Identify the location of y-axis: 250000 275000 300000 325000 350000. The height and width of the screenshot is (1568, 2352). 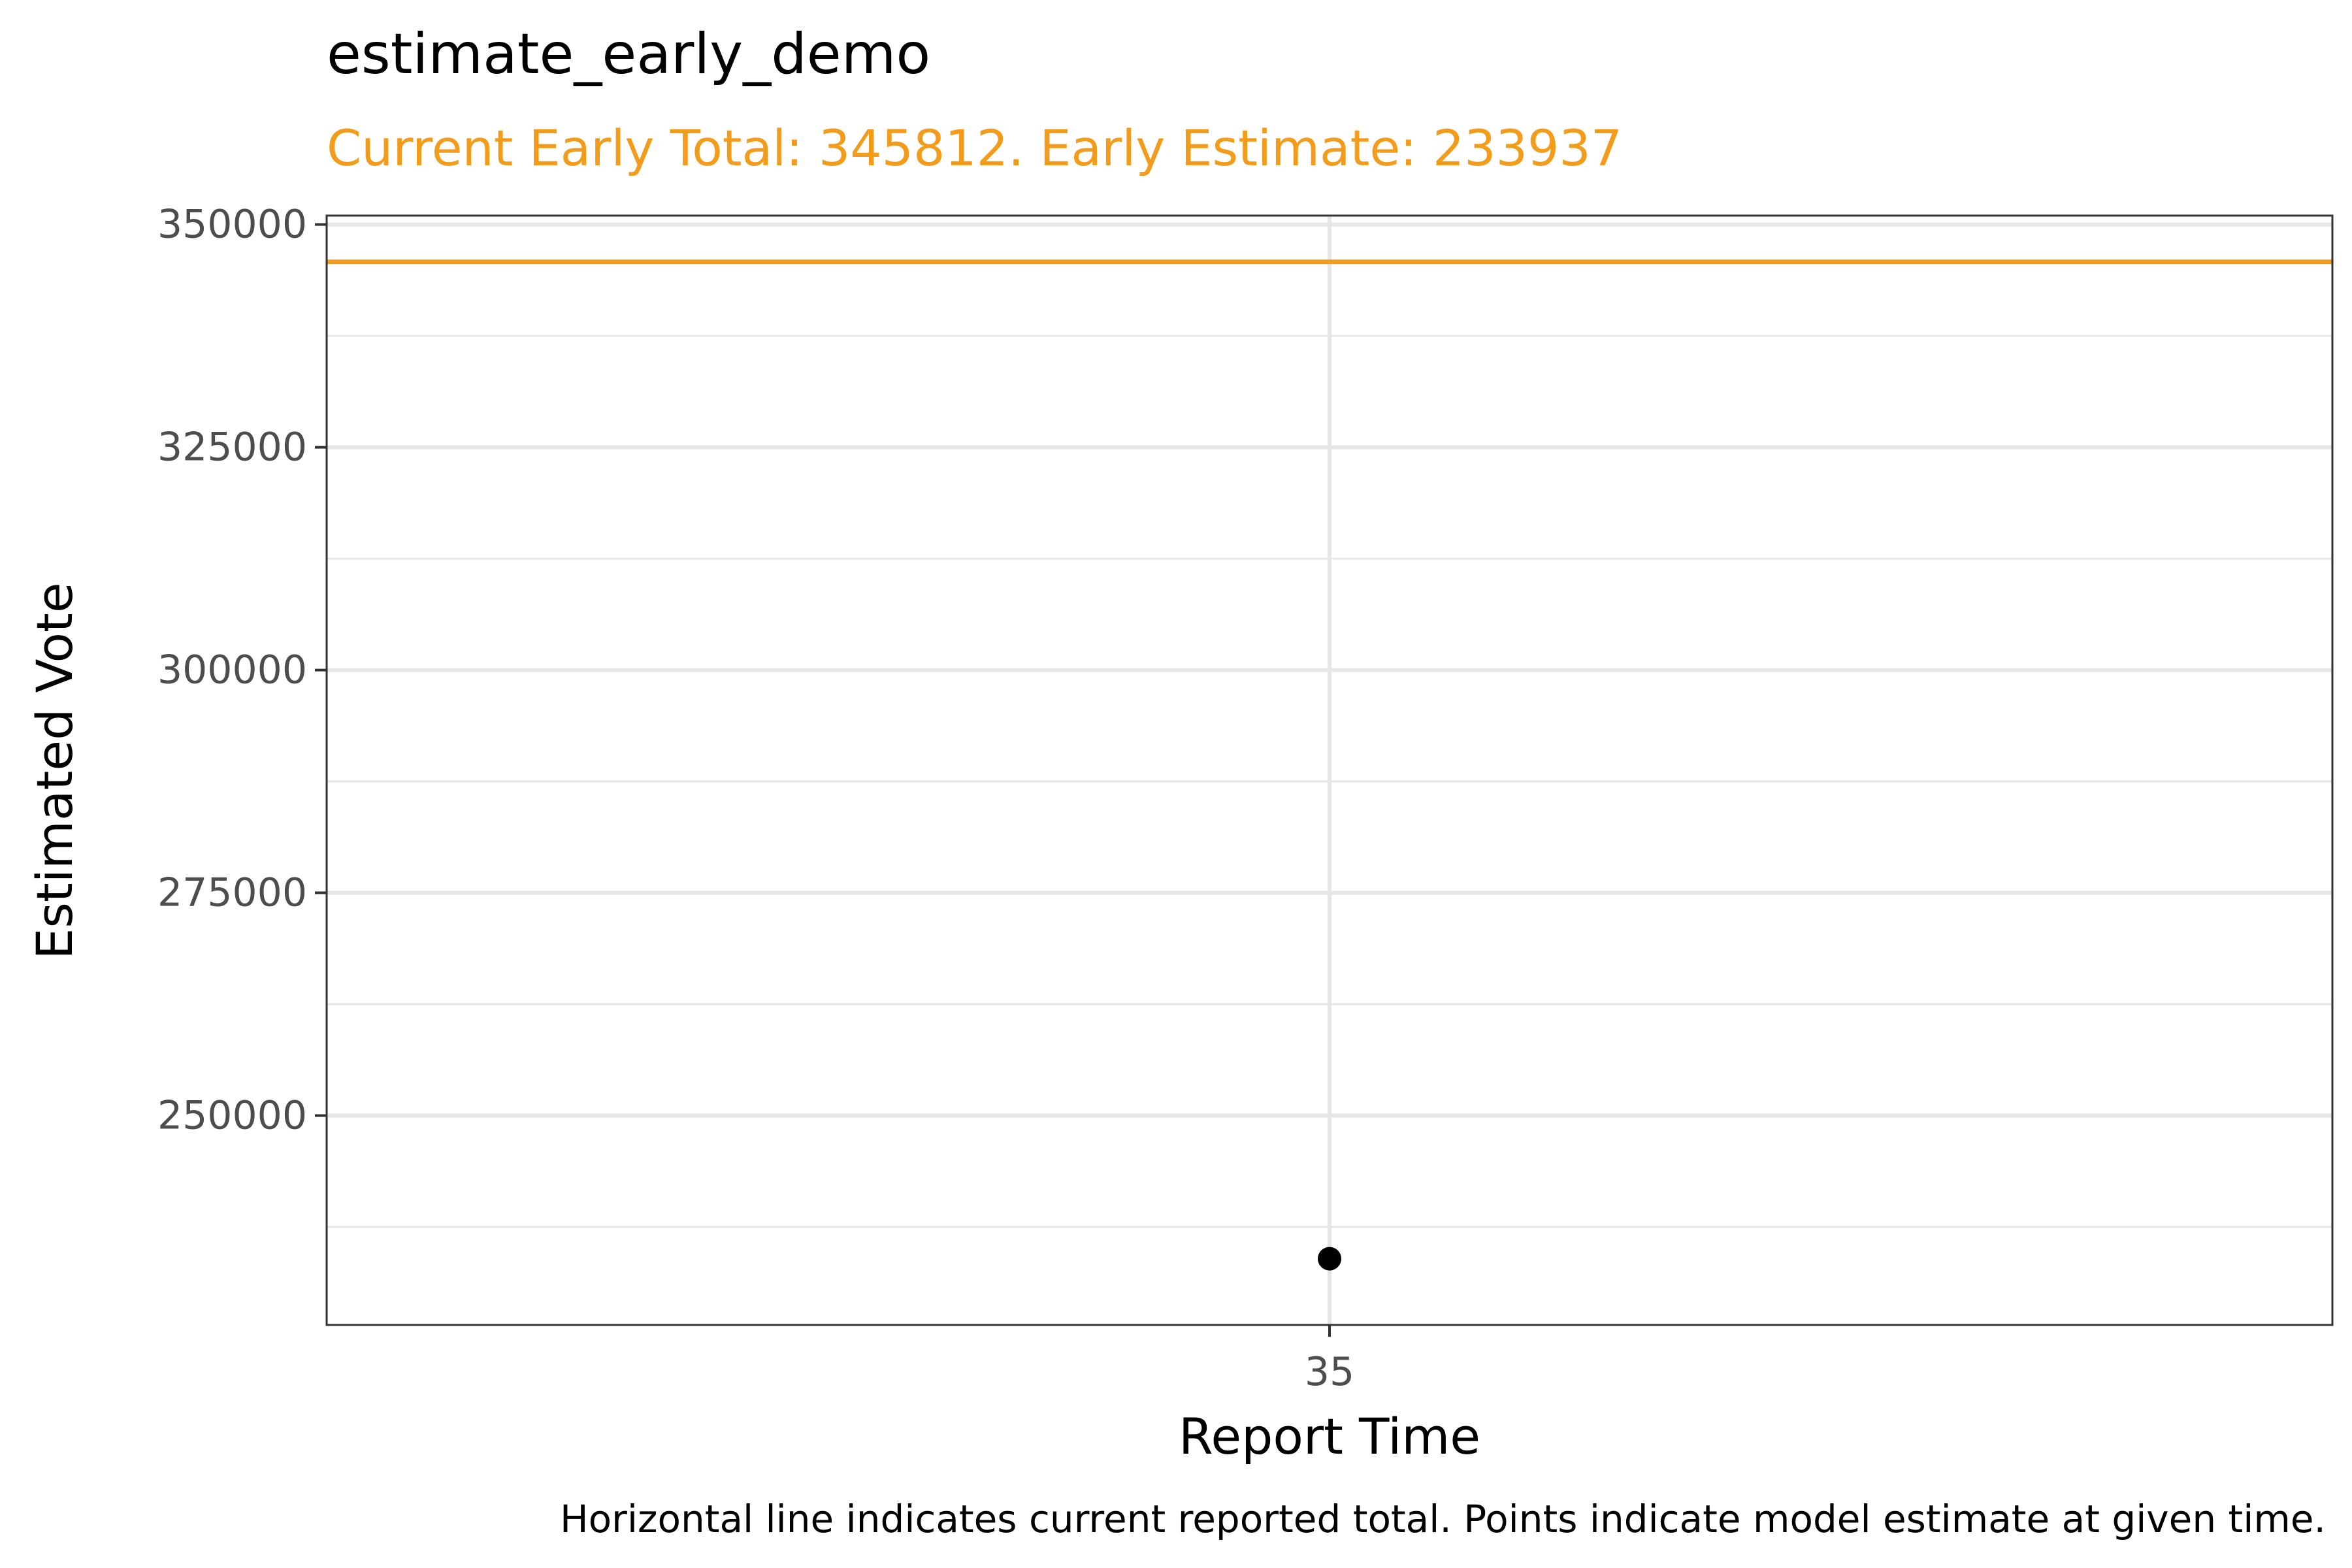
(242, 670).